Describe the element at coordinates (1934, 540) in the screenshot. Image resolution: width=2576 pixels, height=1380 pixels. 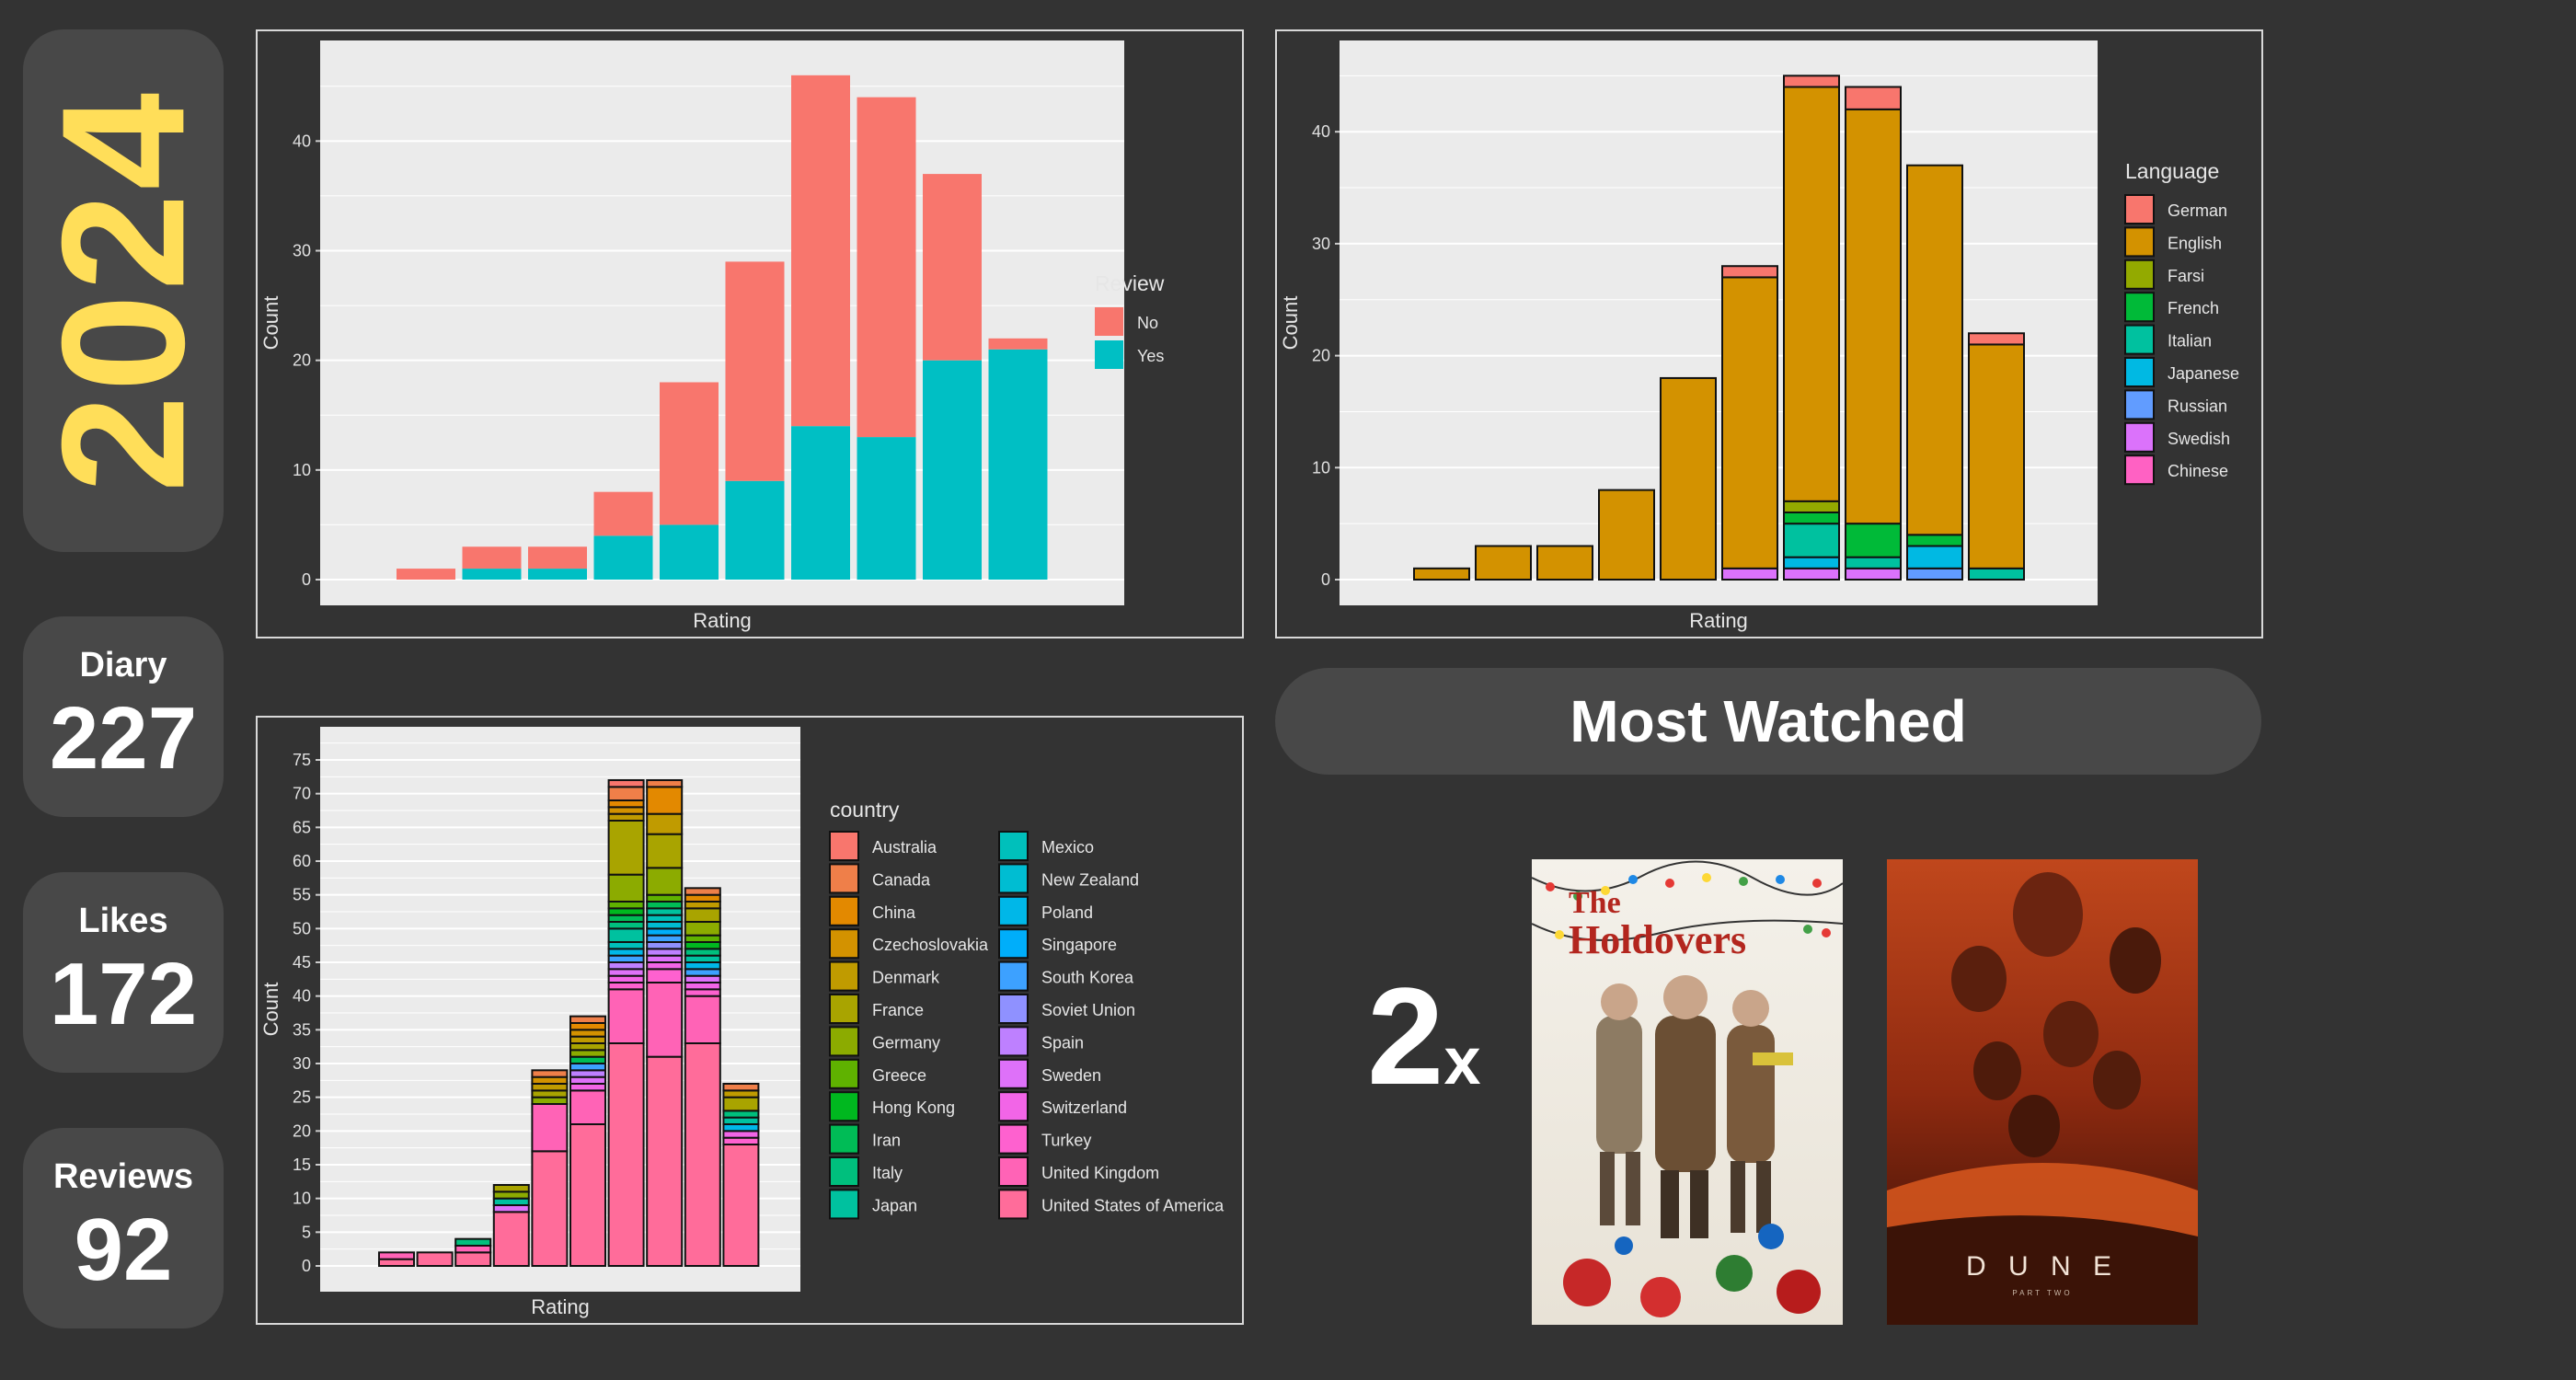
I see `bar-french` at that location.